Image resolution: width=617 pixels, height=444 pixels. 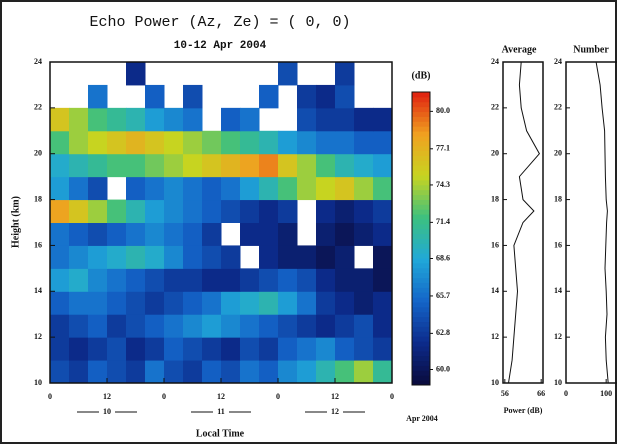 I want to click on x-tick-label: 100, so click(x=606, y=393).